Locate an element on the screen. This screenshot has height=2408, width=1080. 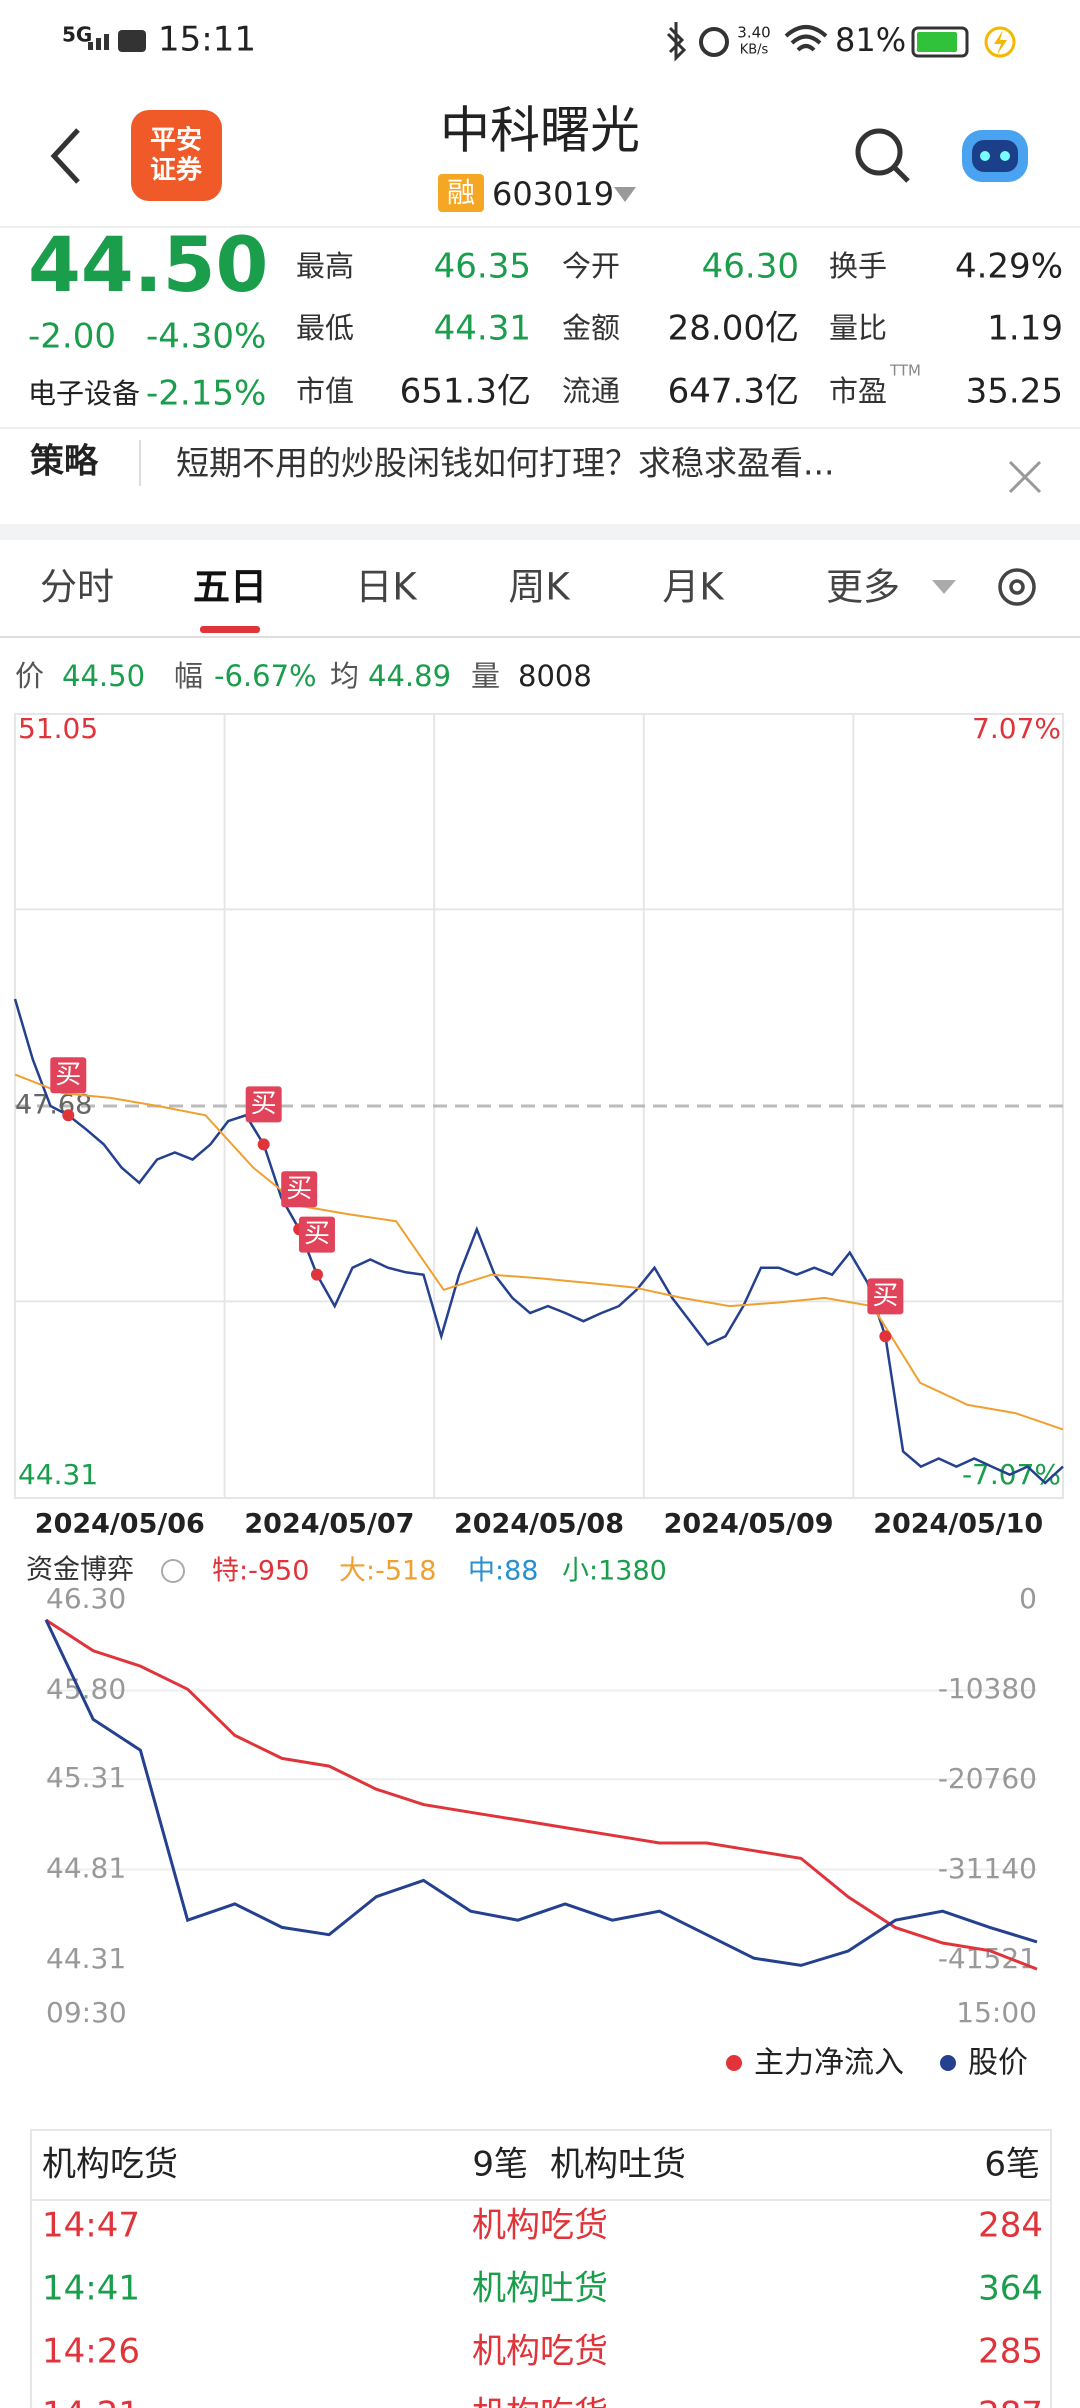
summary-label: 价 is located at coordinates (29, 676).